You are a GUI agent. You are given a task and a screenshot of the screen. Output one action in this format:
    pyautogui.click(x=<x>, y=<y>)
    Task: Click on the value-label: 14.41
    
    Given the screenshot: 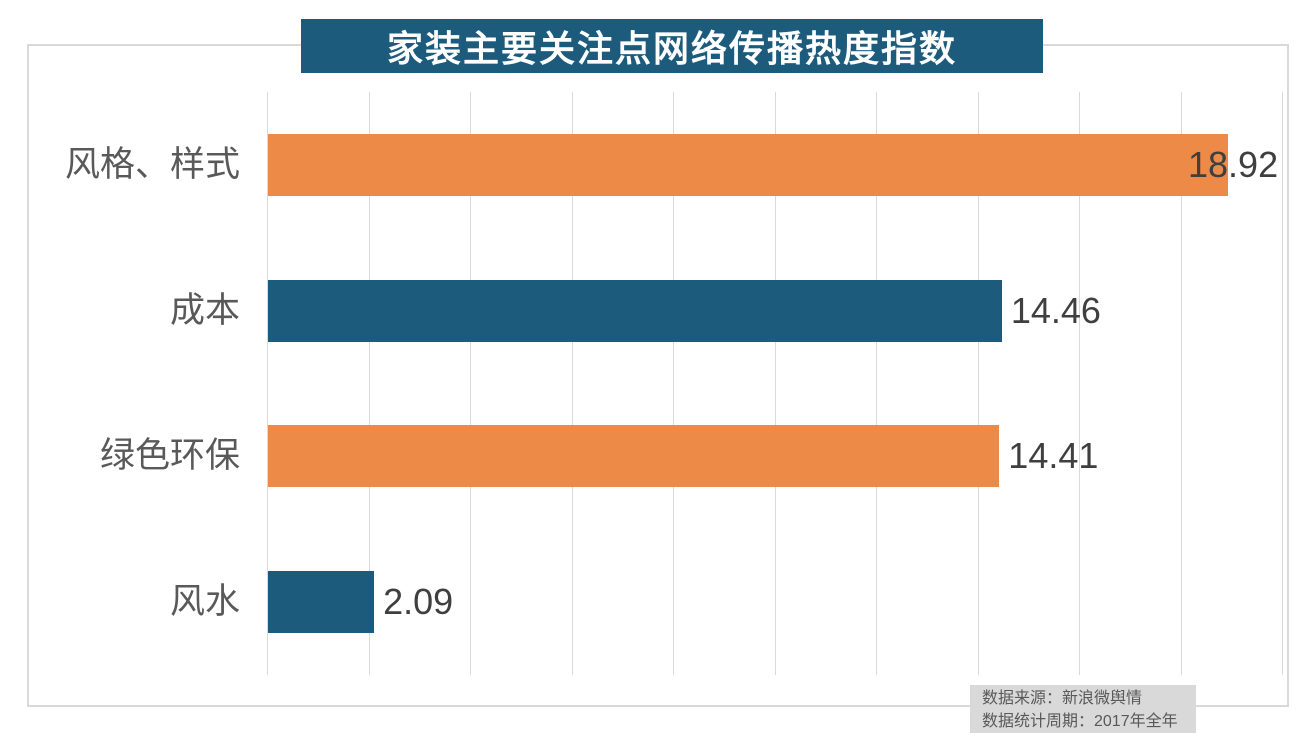 What is the action you would take?
    pyautogui.click(x=1053, y=456)
    